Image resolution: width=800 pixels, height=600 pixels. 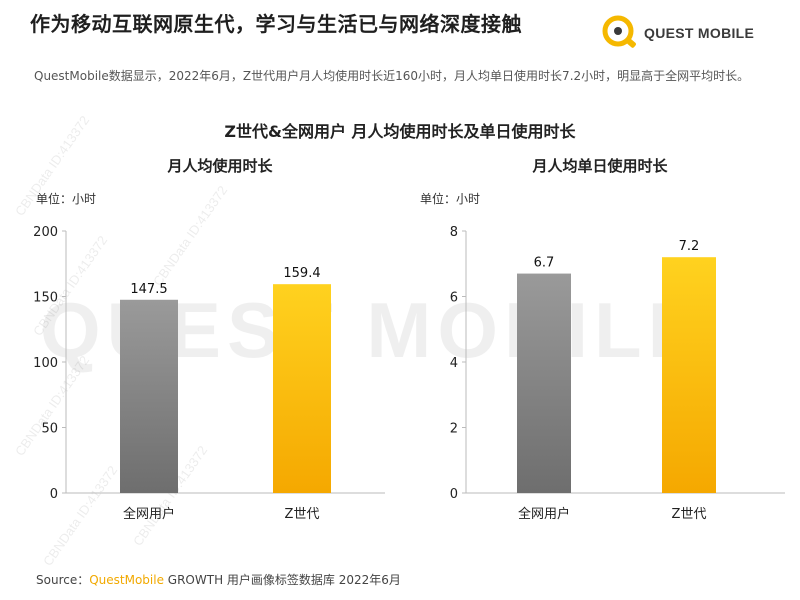 What do you see at coordinates (454, 232) in the screenshot?
I see `y-tick-label: 8` at bounding box center [454, 232].